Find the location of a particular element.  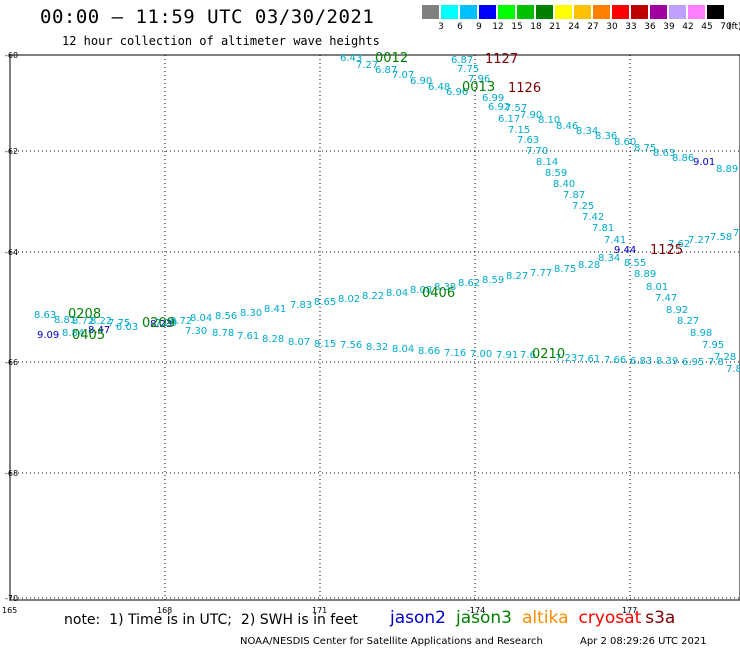

swh-value: 7.91 is located at coordinates (507, 355).